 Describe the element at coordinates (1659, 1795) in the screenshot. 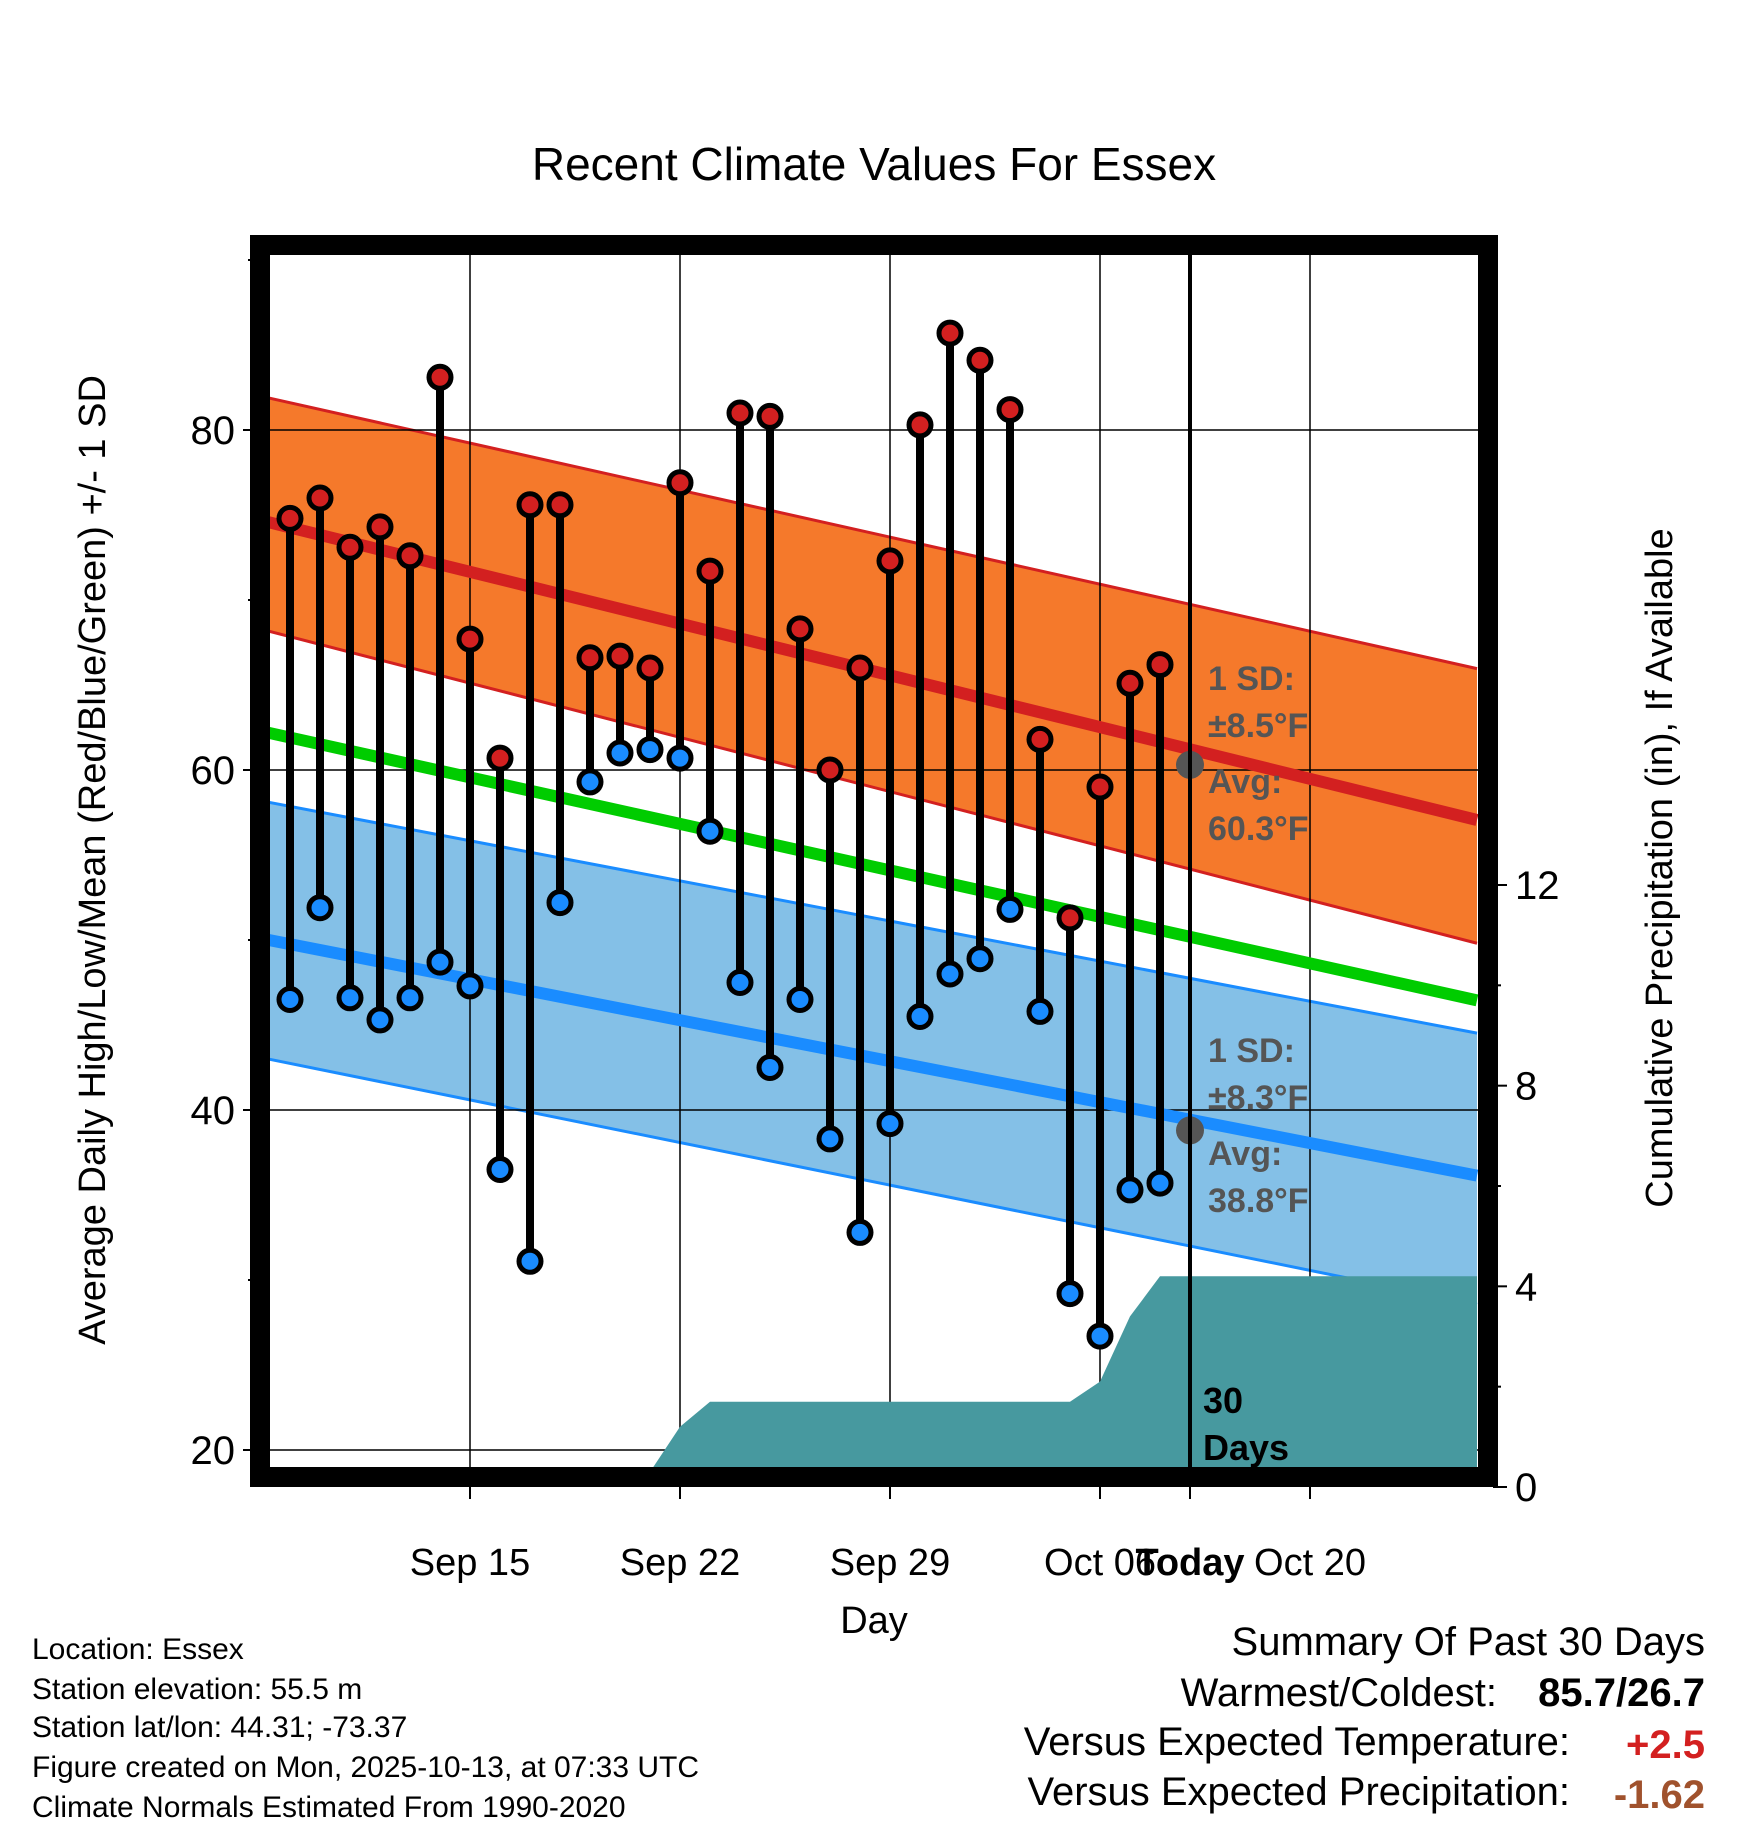

I see `summary-precip-value: -1.62` at that location.